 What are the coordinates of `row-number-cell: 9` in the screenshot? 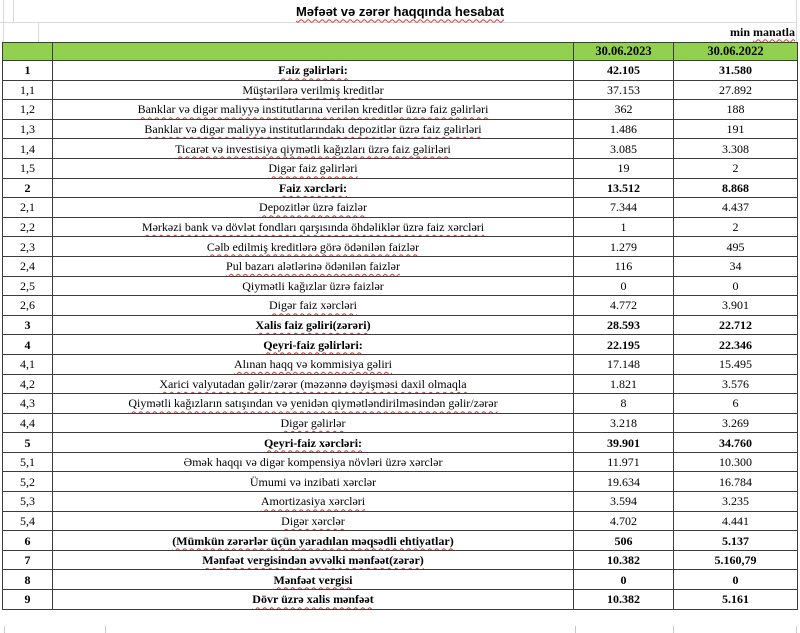 It's located at (27, 599).